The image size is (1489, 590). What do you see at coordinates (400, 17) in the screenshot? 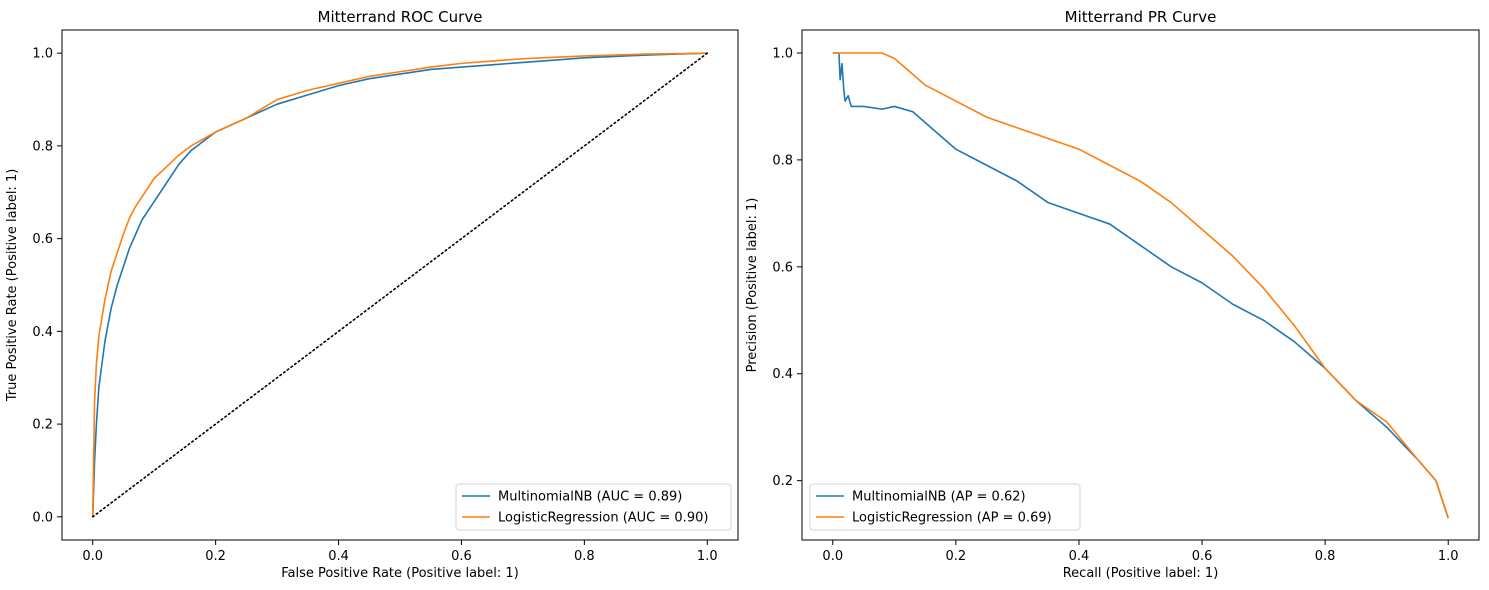
I see `roc-chart-title: Mitterrand ROC Curve` at bounding box center [400, 17].